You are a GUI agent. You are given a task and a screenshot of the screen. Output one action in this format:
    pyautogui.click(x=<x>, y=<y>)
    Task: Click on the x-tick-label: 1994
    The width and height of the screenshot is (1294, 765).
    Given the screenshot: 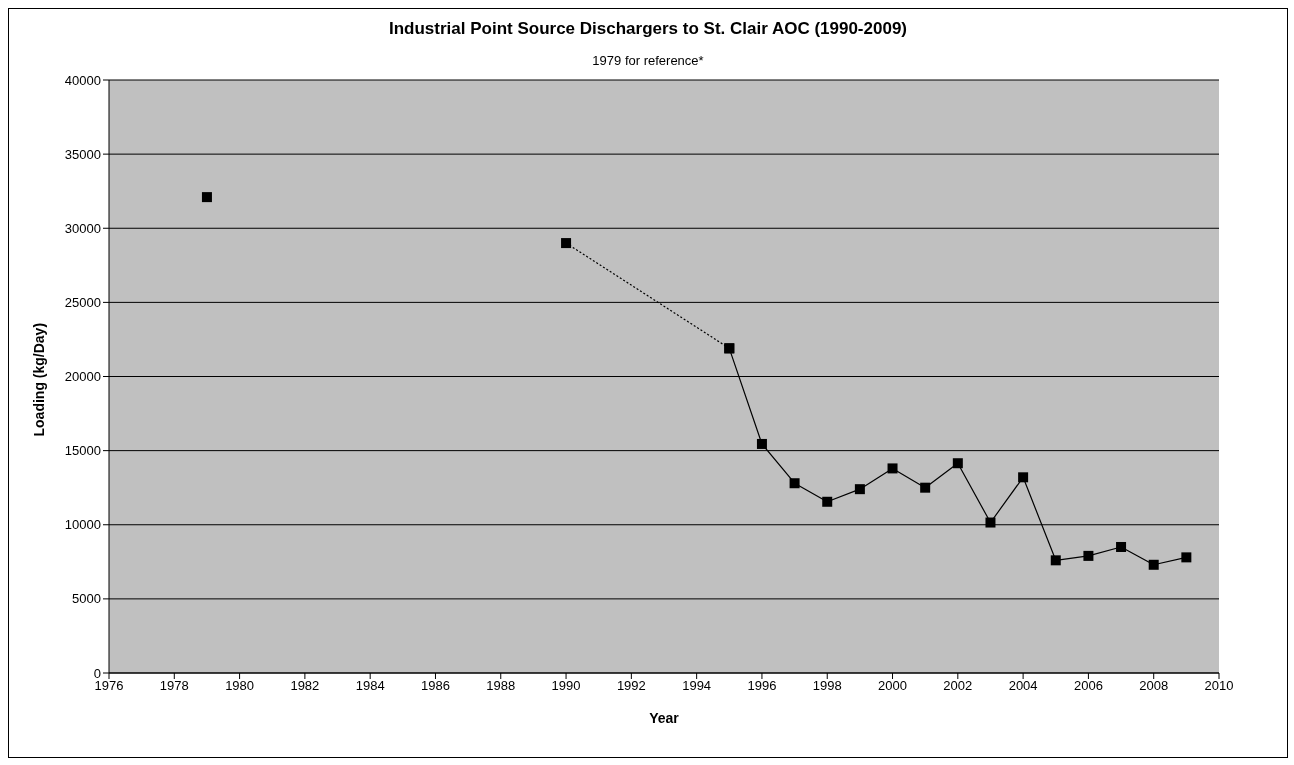 What is the action you would take?
    pyautogui.click(x=697, y=686)
    